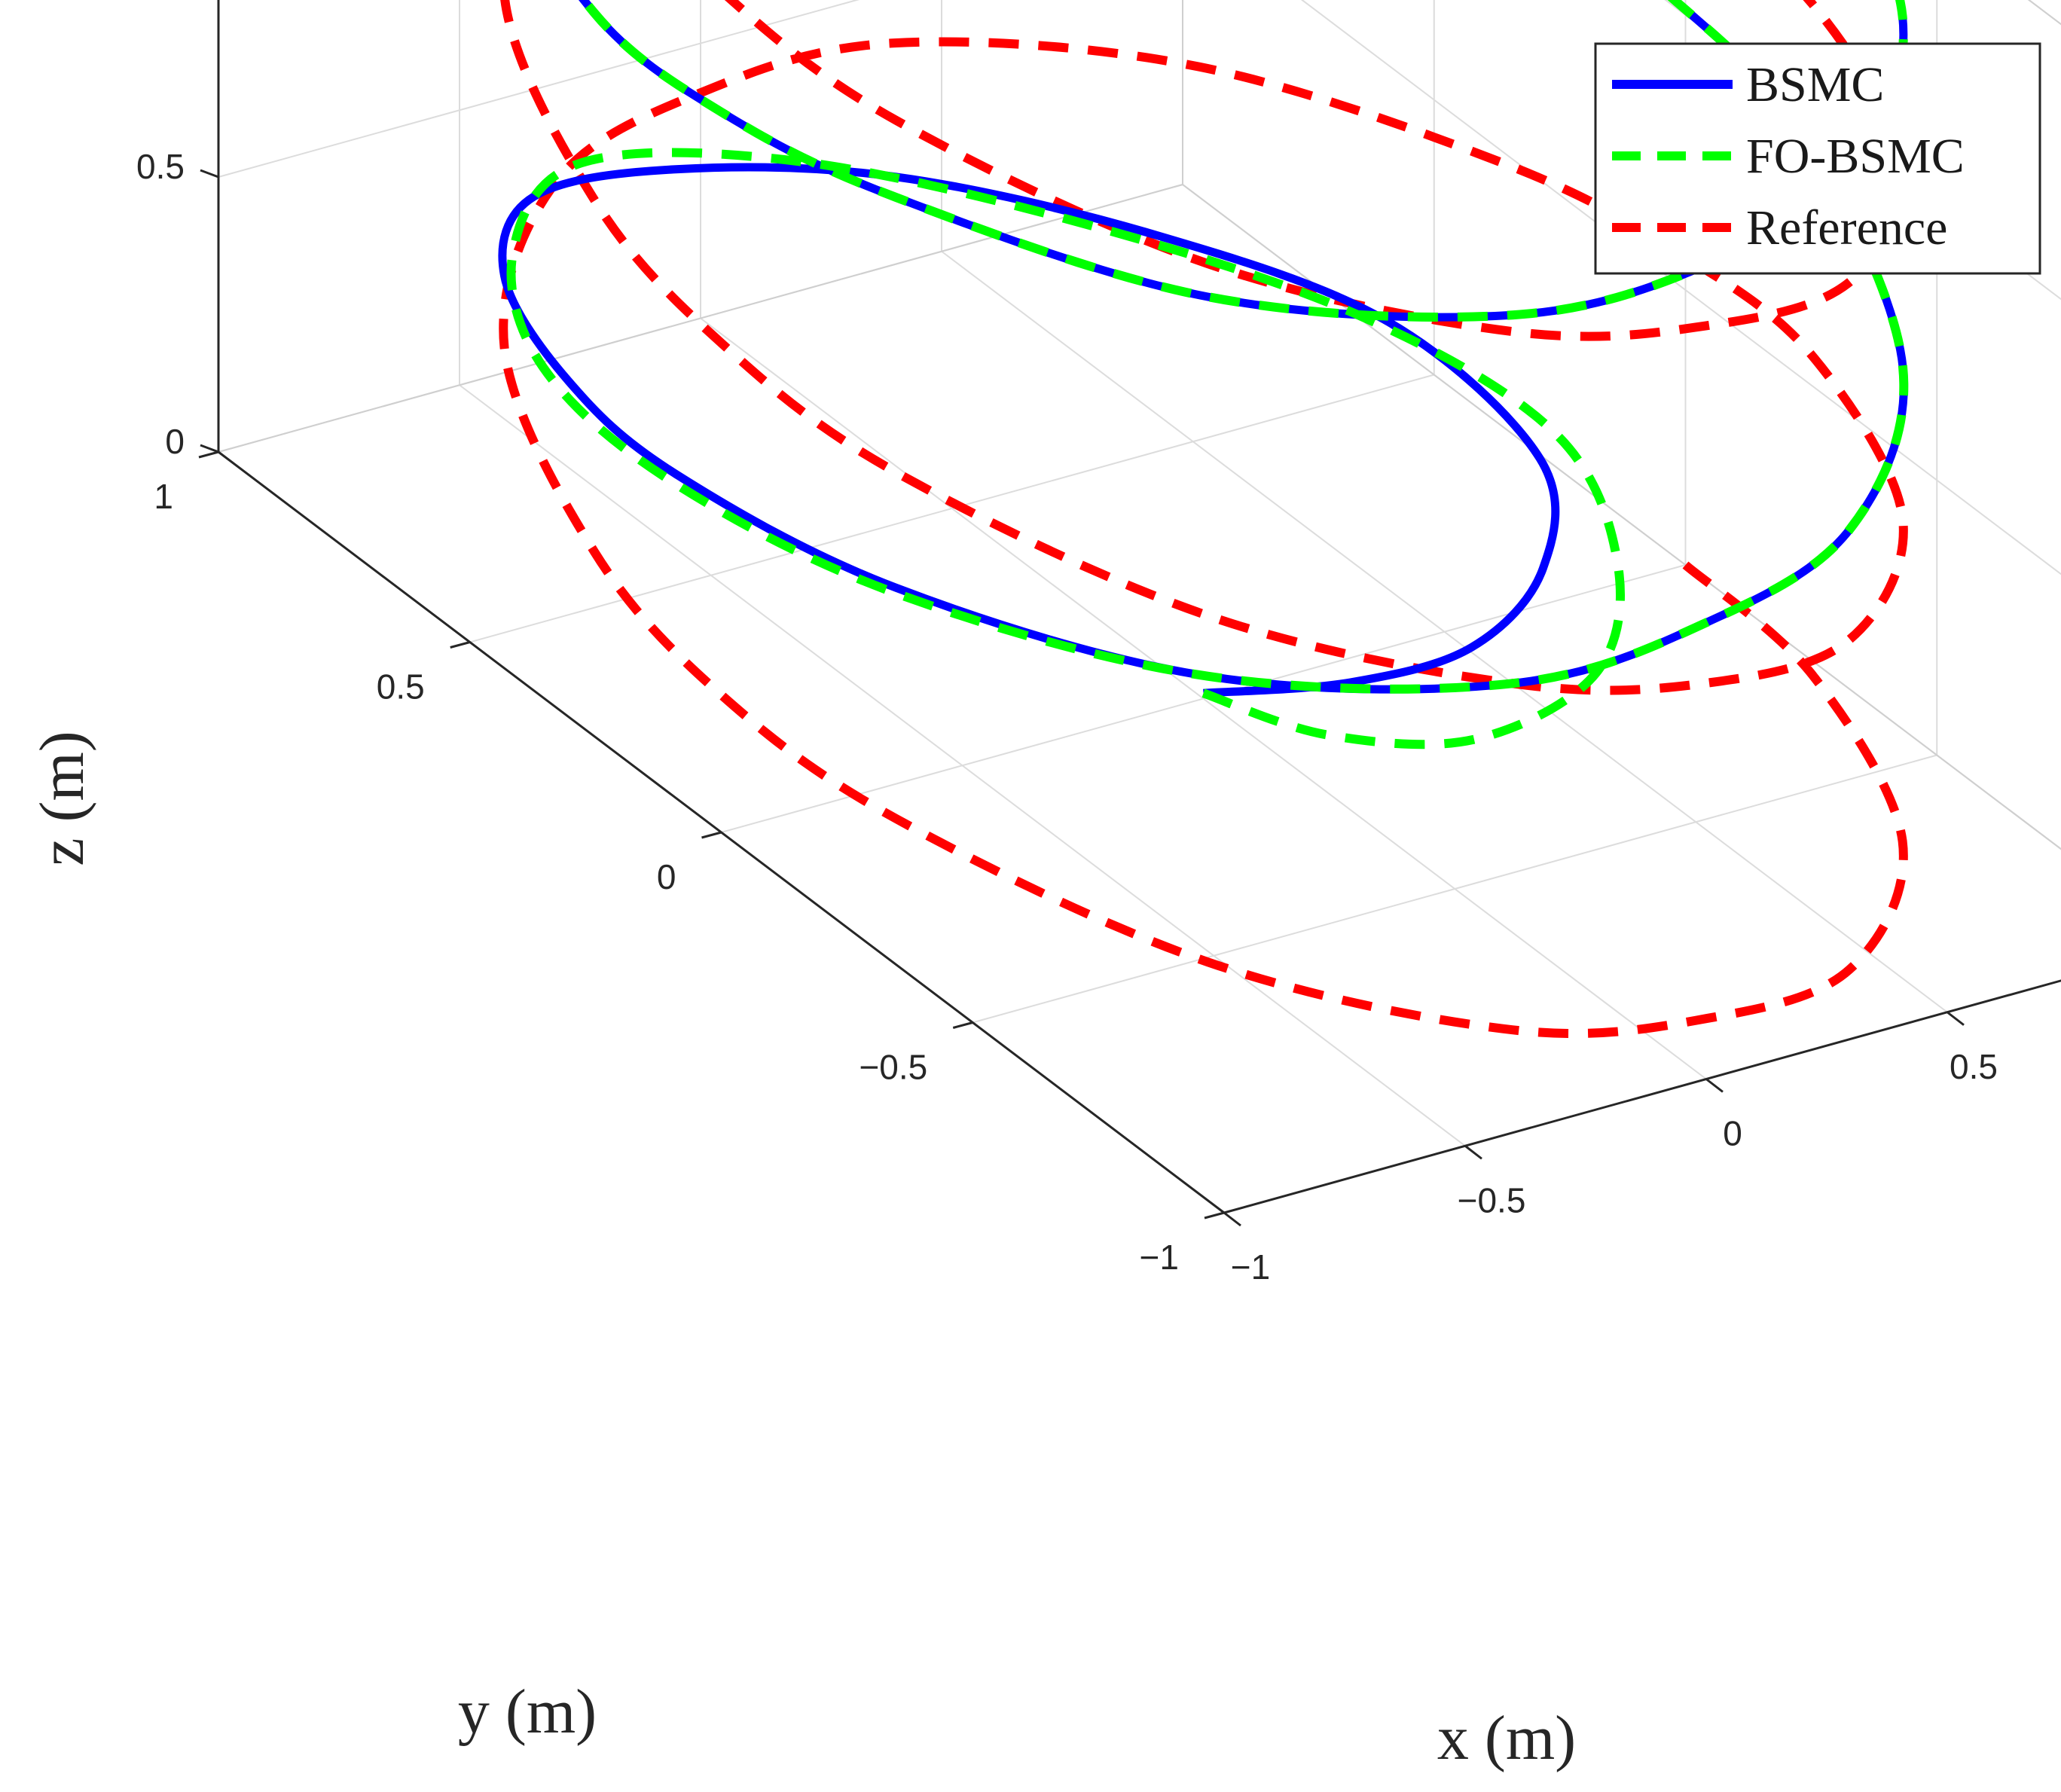  What do you see at coordinates (1815, 84) in the screenshot?
I see `legend-label-bsmc: BSMC` at bounding box center [1815, 84].